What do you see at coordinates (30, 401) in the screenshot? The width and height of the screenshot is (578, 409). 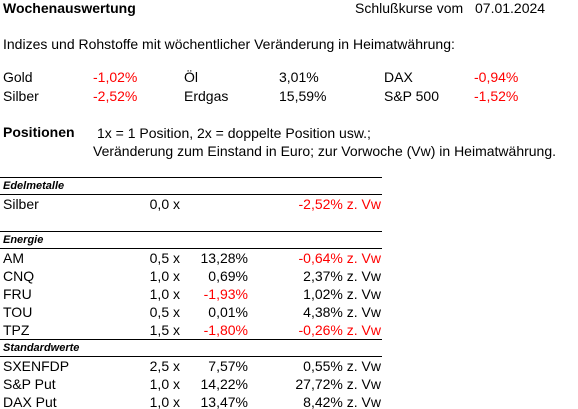 I see `row-name: DAX Put` at bounding box center [30, 401].